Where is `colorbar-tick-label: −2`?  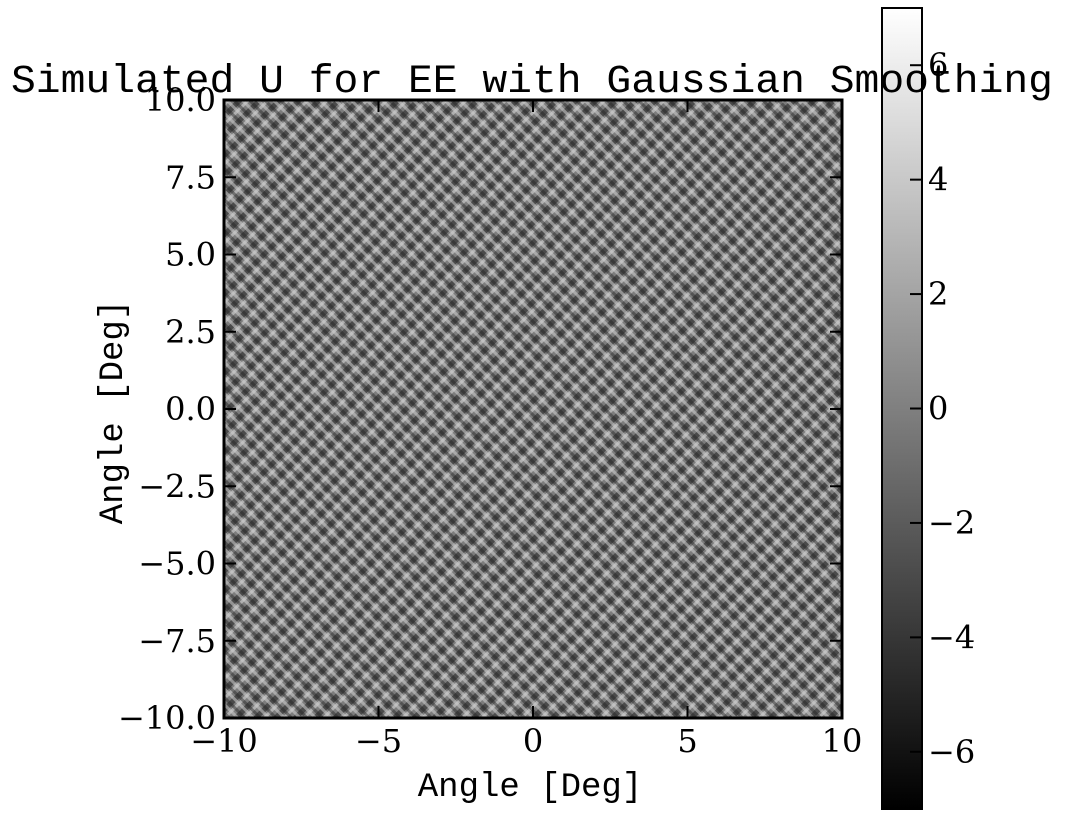
colorbar-tick-label: −2 is located at coordinates (951, 523).